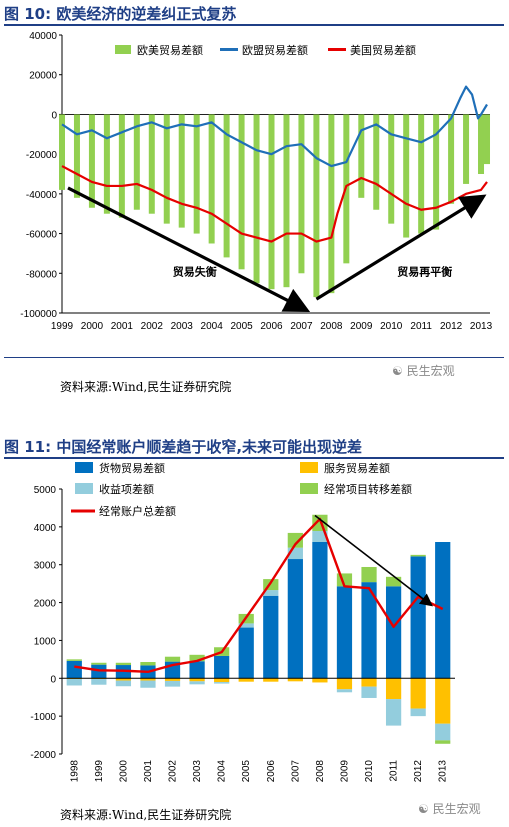 This screenshot has width=509, height=827. I want to click on y-tick-label: -1000, so click(43, 717).